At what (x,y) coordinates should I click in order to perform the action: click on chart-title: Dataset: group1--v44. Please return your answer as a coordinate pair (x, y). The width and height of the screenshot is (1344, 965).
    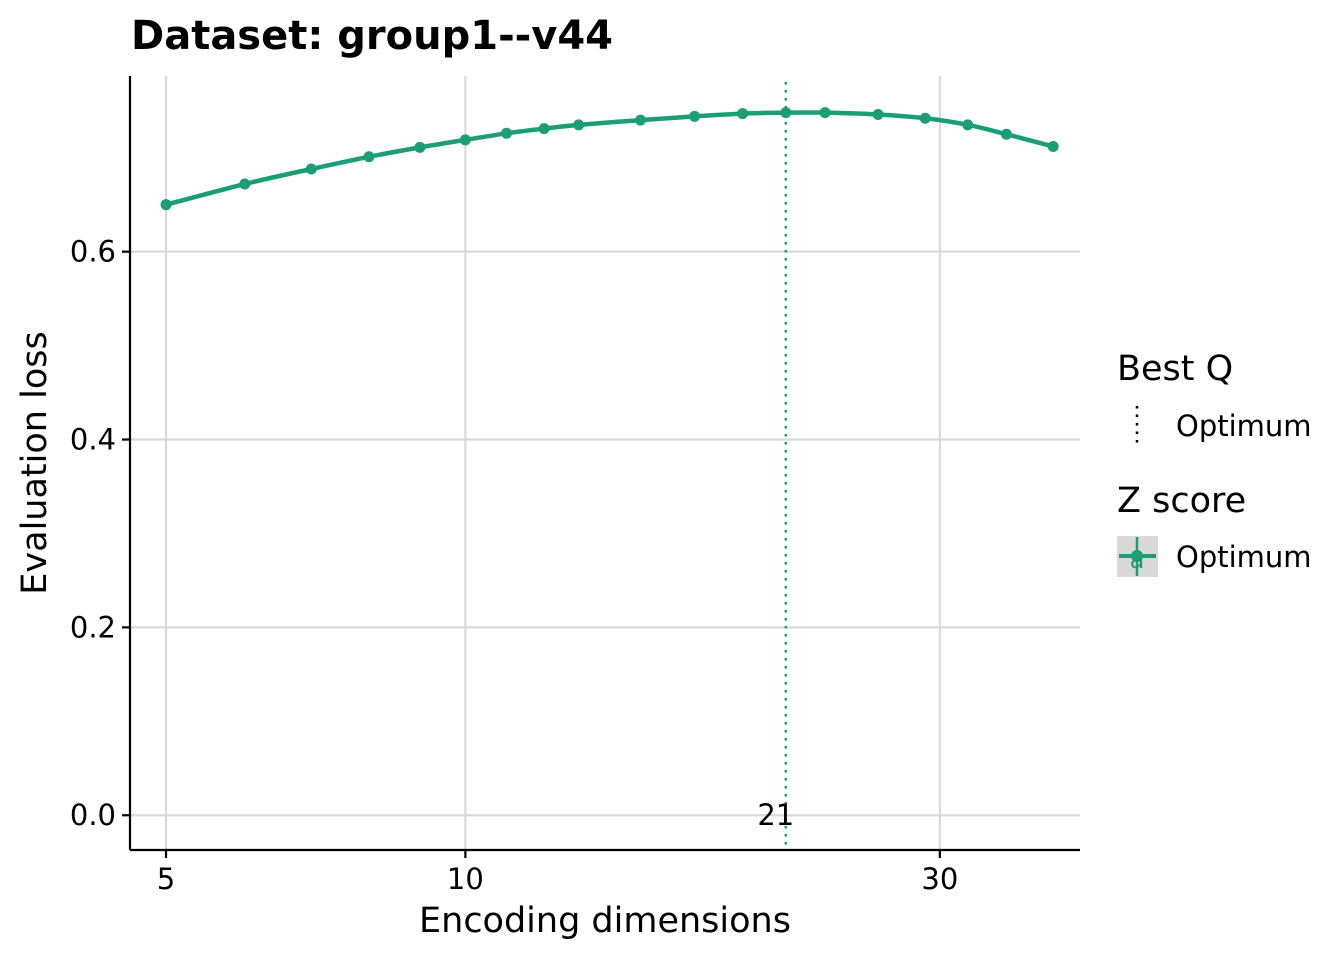
    Looking at the image, I should click on (372, 36).